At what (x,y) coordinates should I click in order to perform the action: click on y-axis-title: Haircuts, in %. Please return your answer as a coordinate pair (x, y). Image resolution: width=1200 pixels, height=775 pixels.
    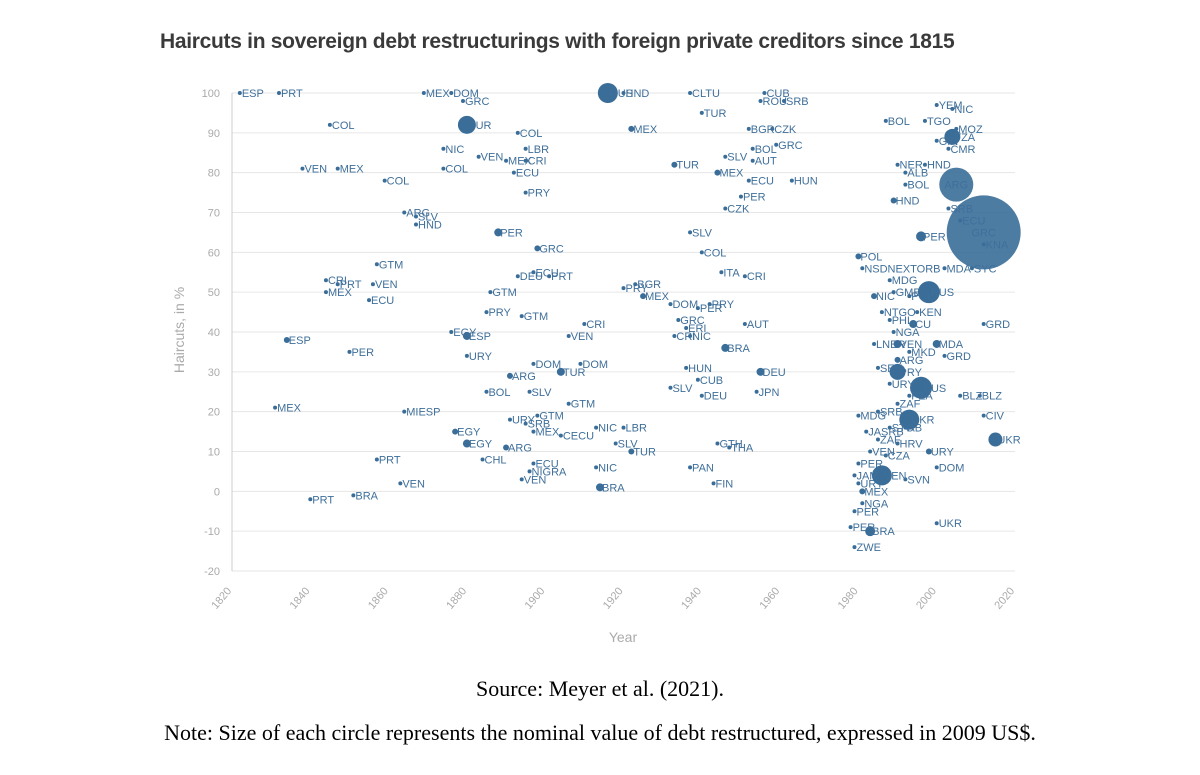
    Looking at the image, I should click on (179, 330).